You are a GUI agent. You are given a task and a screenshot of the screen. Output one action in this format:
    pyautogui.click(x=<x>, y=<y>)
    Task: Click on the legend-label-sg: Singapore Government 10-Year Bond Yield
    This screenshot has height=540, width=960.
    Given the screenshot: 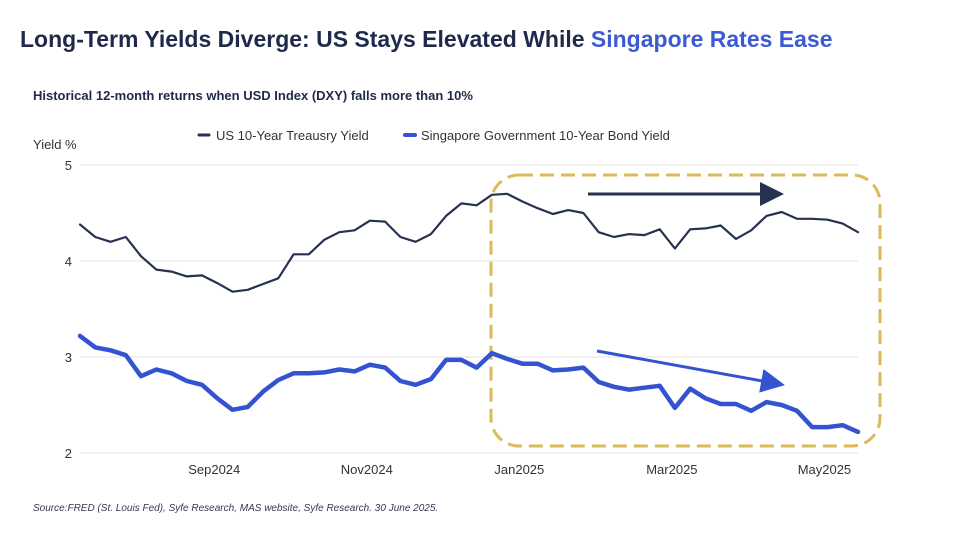 What is the action you would take?
    pyautogui.click(x=545, y=135)
    